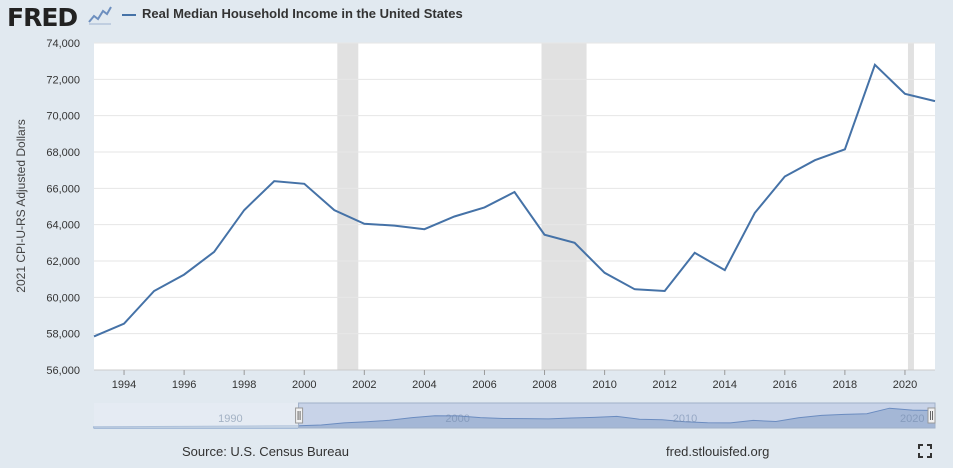 This screenshot has width=953, height=468. I want to click on x-tick-label: 2002, so click(364, 385).